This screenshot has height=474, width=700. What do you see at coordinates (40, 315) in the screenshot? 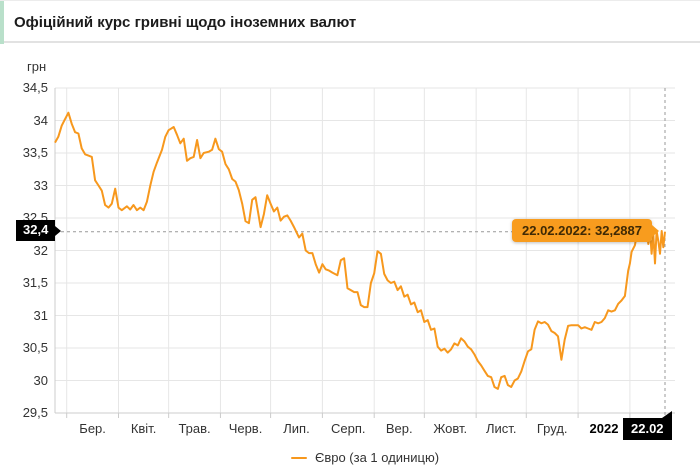
I see `y-axis-tick-label: 31` at bounding box center [40, 315].